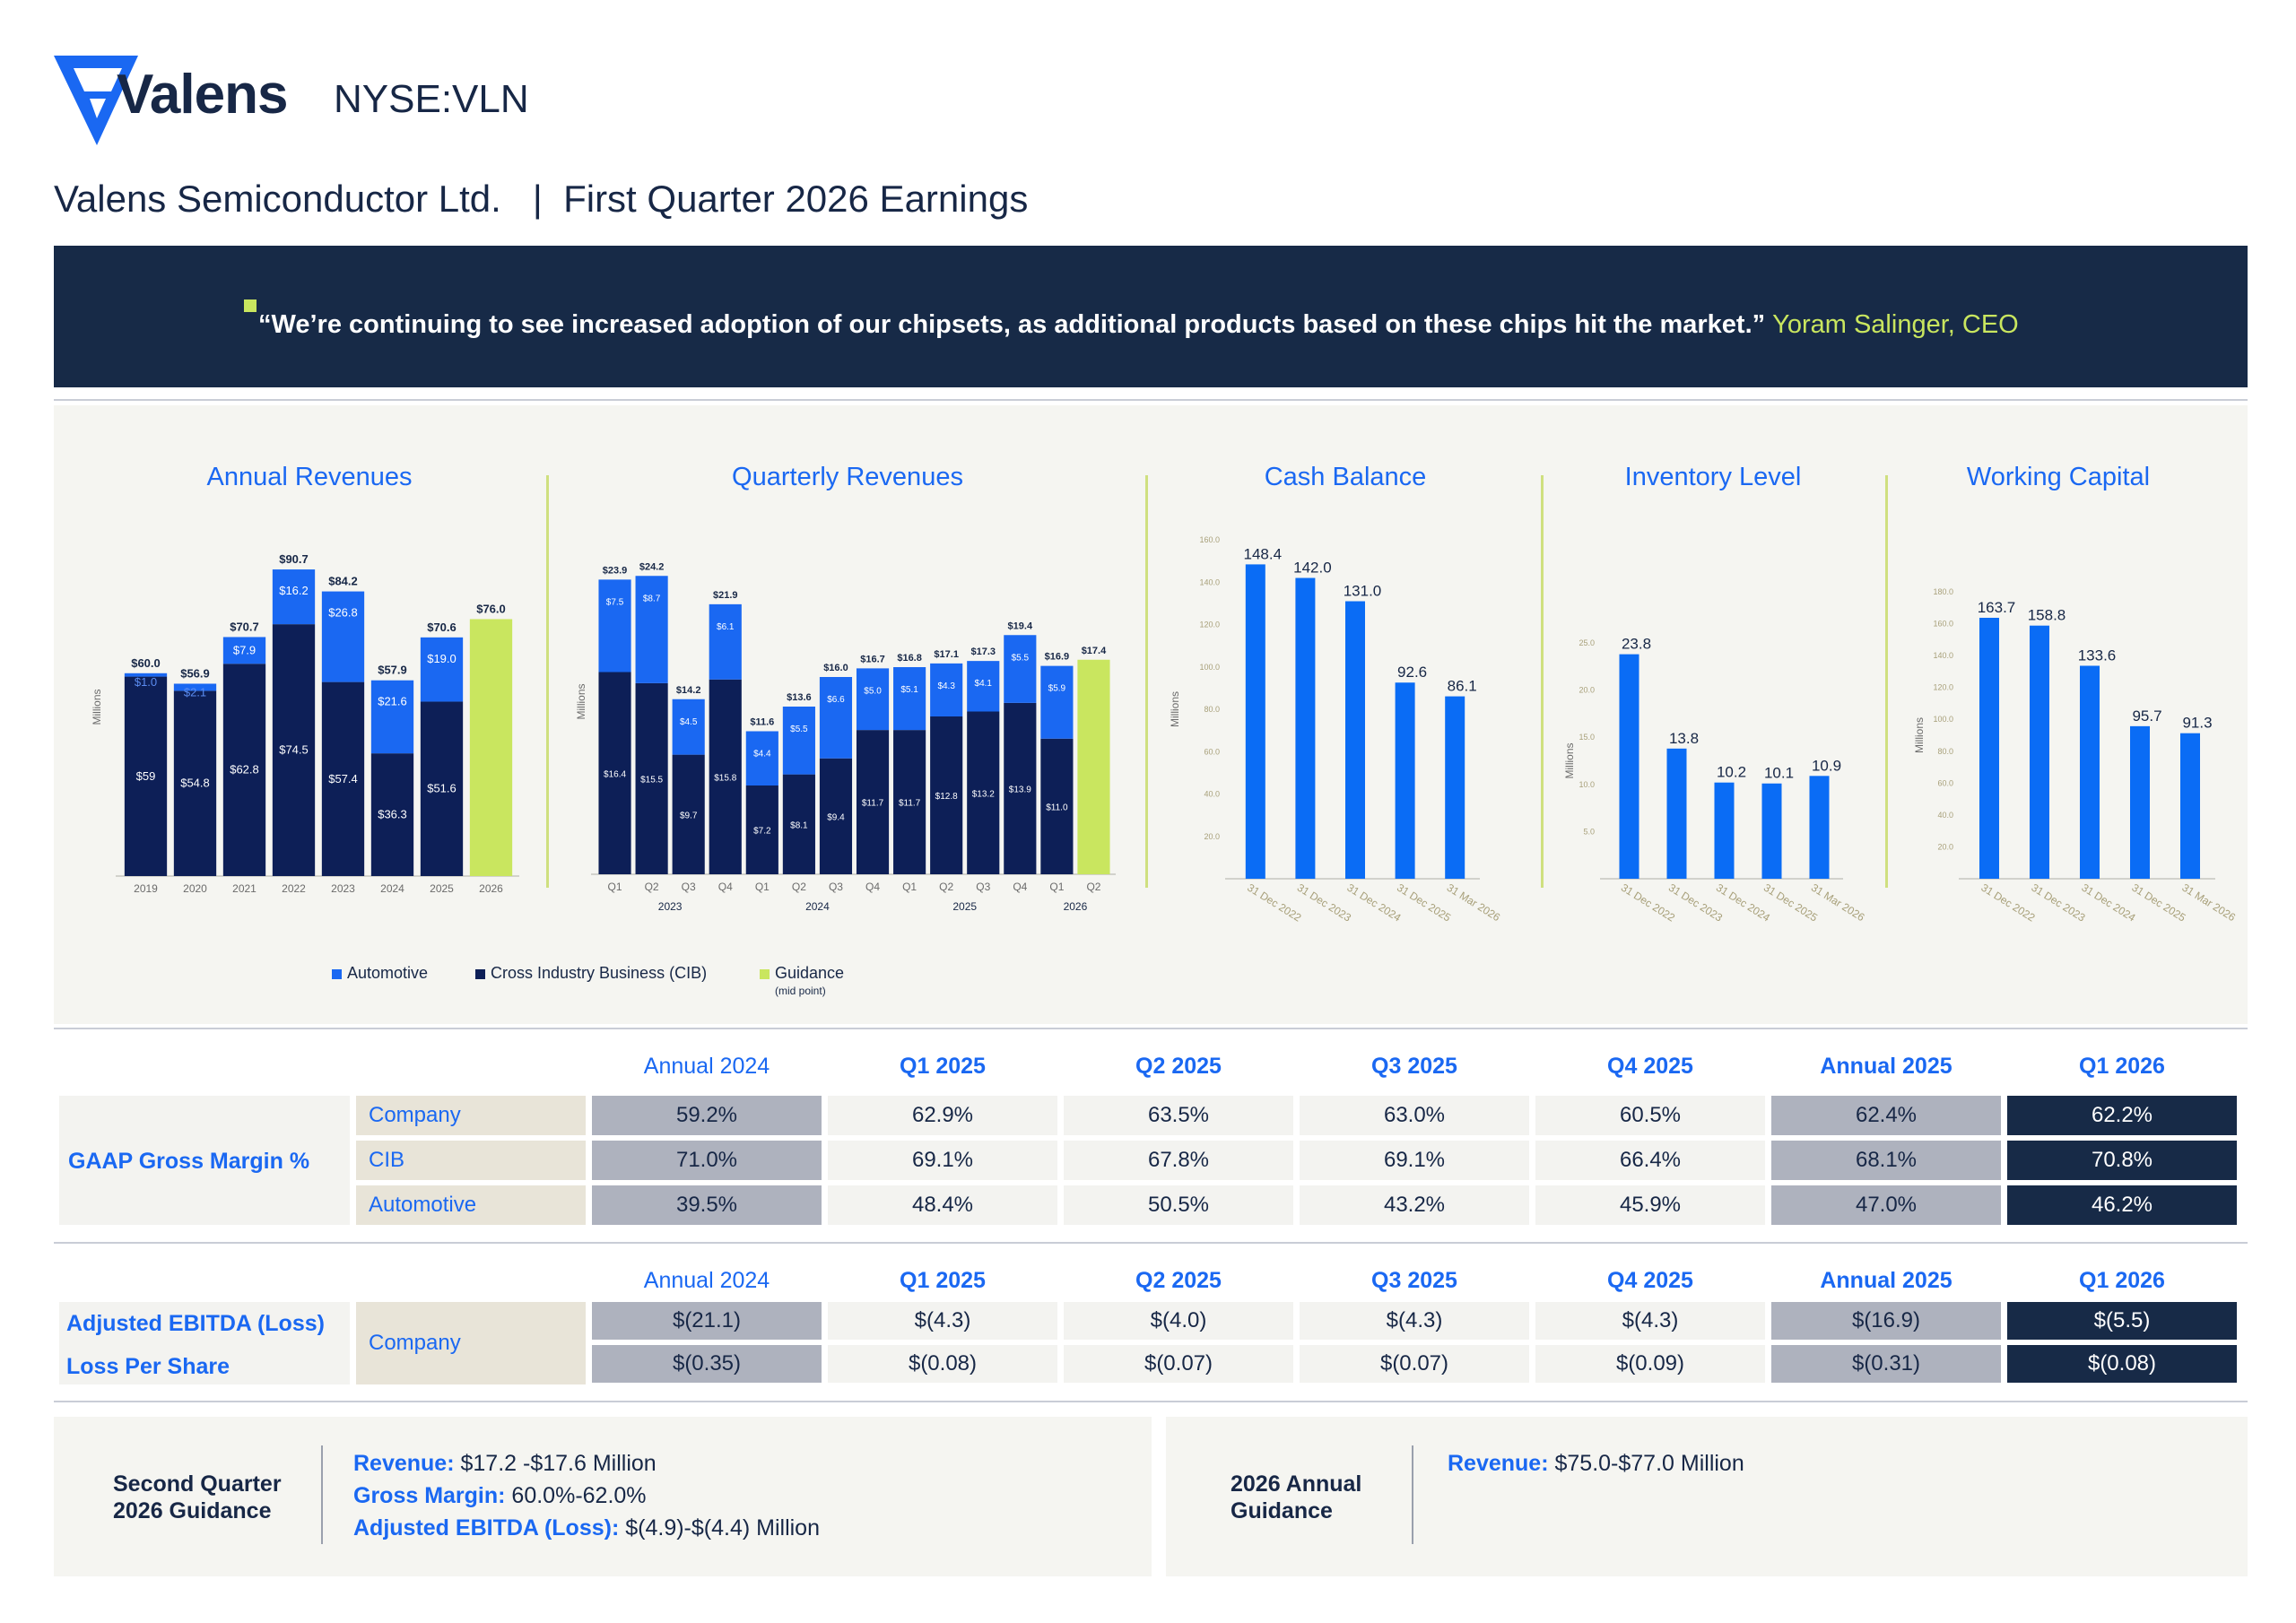 The image size is (2296, 1623). I want to click on annual-guidance-heading-2: Guidance, so click(1282, 1510).